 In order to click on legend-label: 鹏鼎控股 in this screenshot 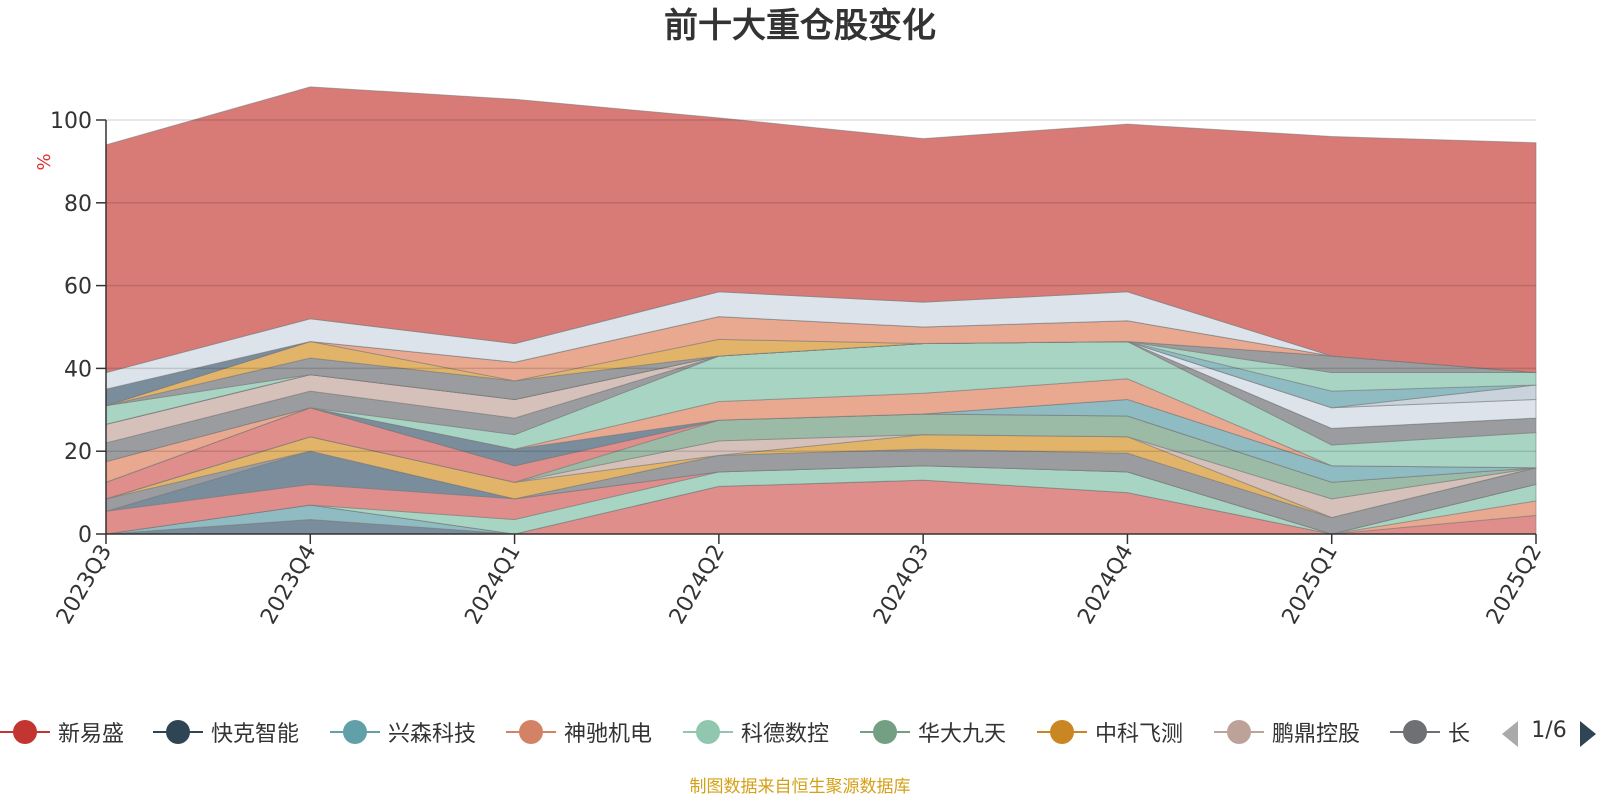, I will do `click(1316, 734)`.